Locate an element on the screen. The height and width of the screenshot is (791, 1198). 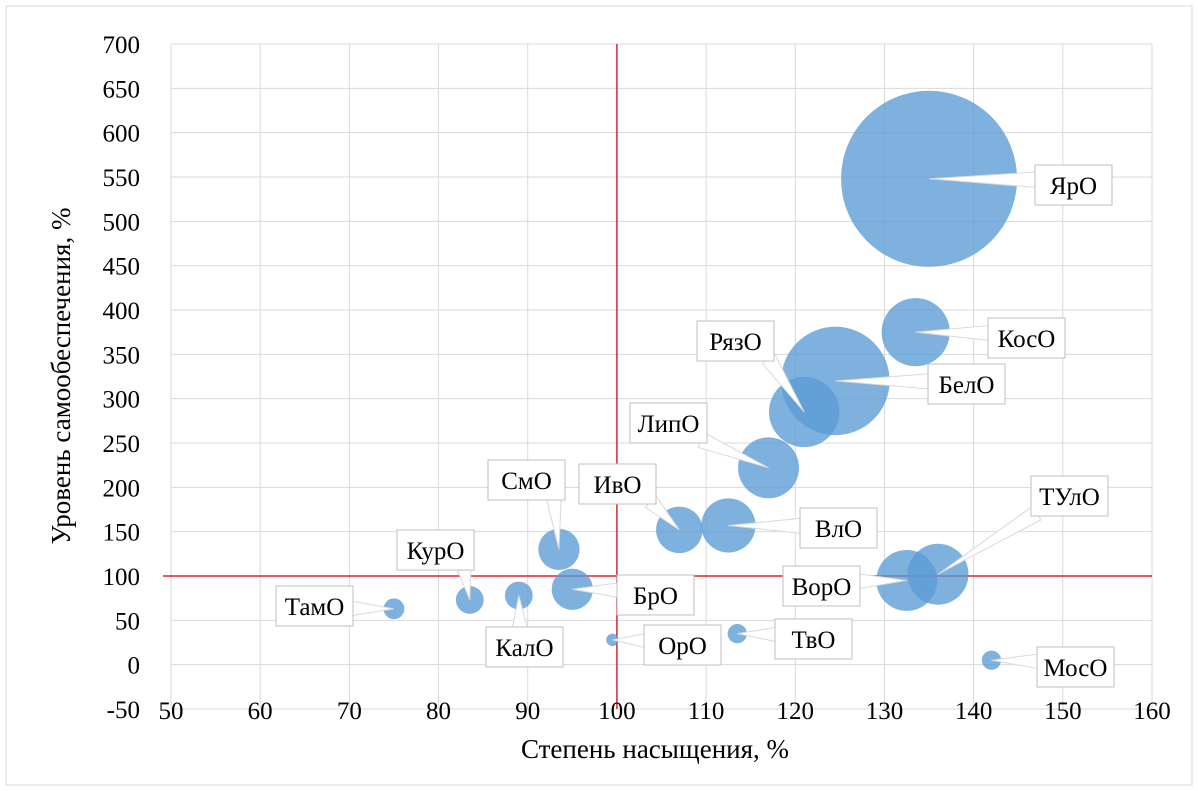
data-label-ВлО: ВлО is located at coordinates (838, 529).